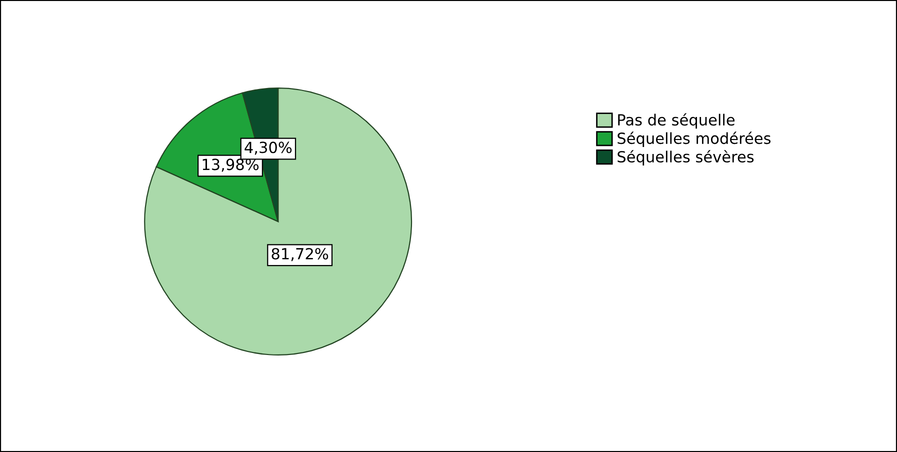 The image size is (897, 452). What do you see at coordinates (268, 148) in the screenshot?
I see `data-label: 4,30%` at bounding box center [268, 148].